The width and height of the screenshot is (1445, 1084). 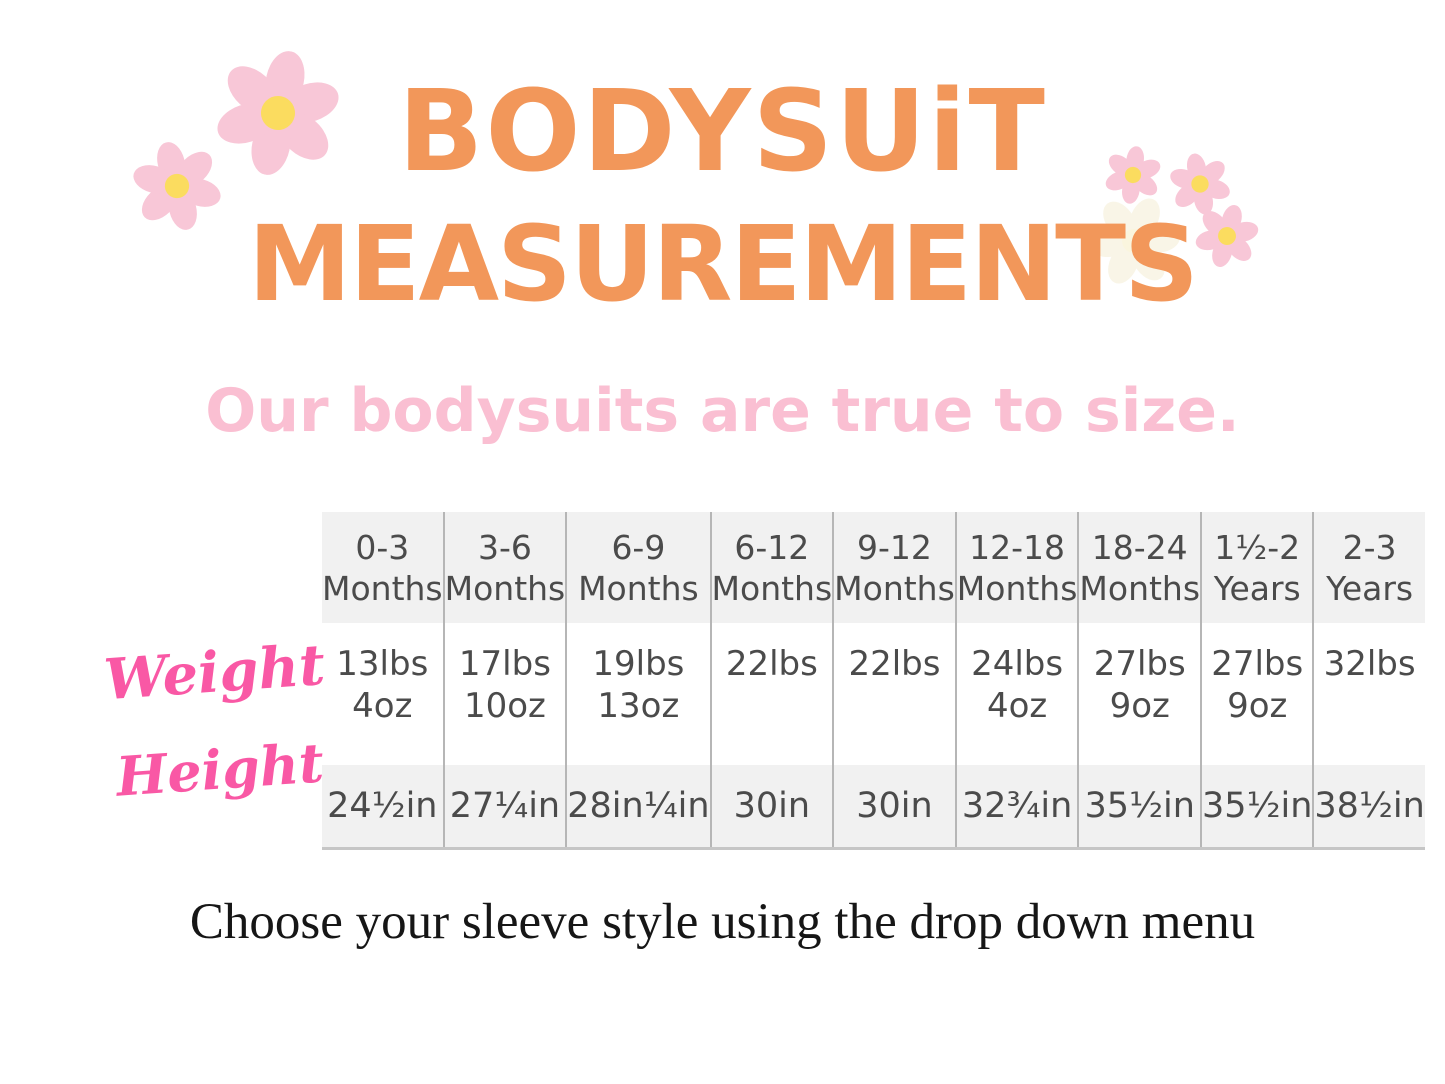 What do you see at coordinates (383, 567) in the screenshot?
I see `size-col-header: 0-3 Months` at bounding box center [383, 567].